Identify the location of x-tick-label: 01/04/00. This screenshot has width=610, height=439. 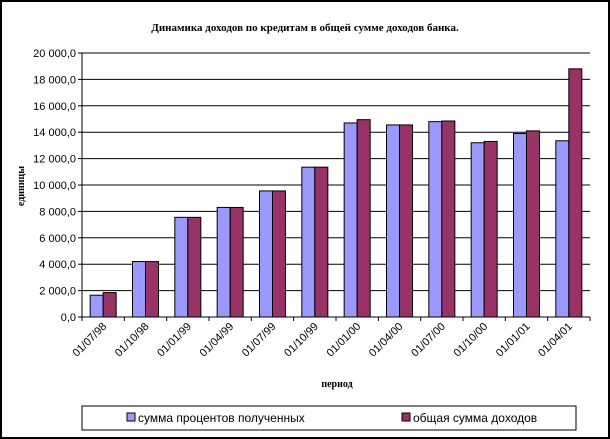
(386, 340).